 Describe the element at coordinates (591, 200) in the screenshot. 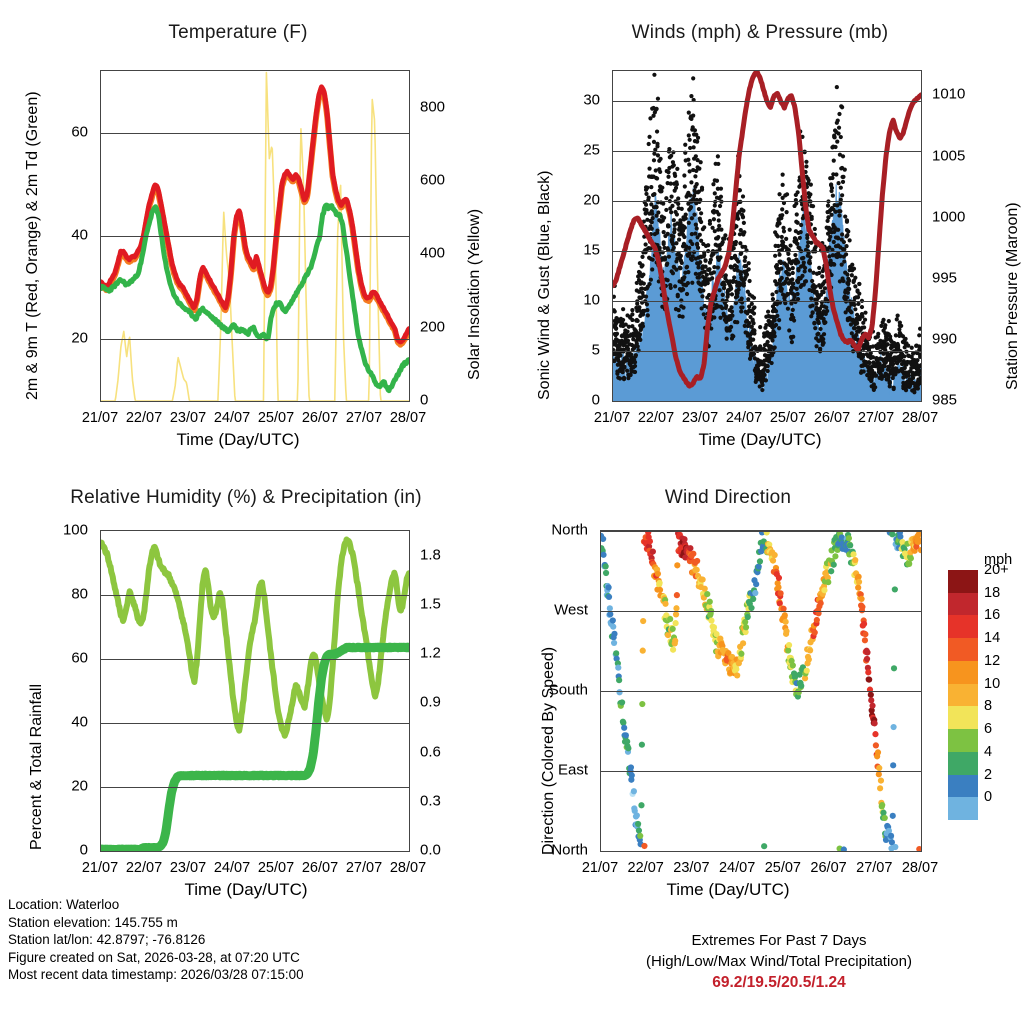

I see `axis-label-value: 20` at that location.